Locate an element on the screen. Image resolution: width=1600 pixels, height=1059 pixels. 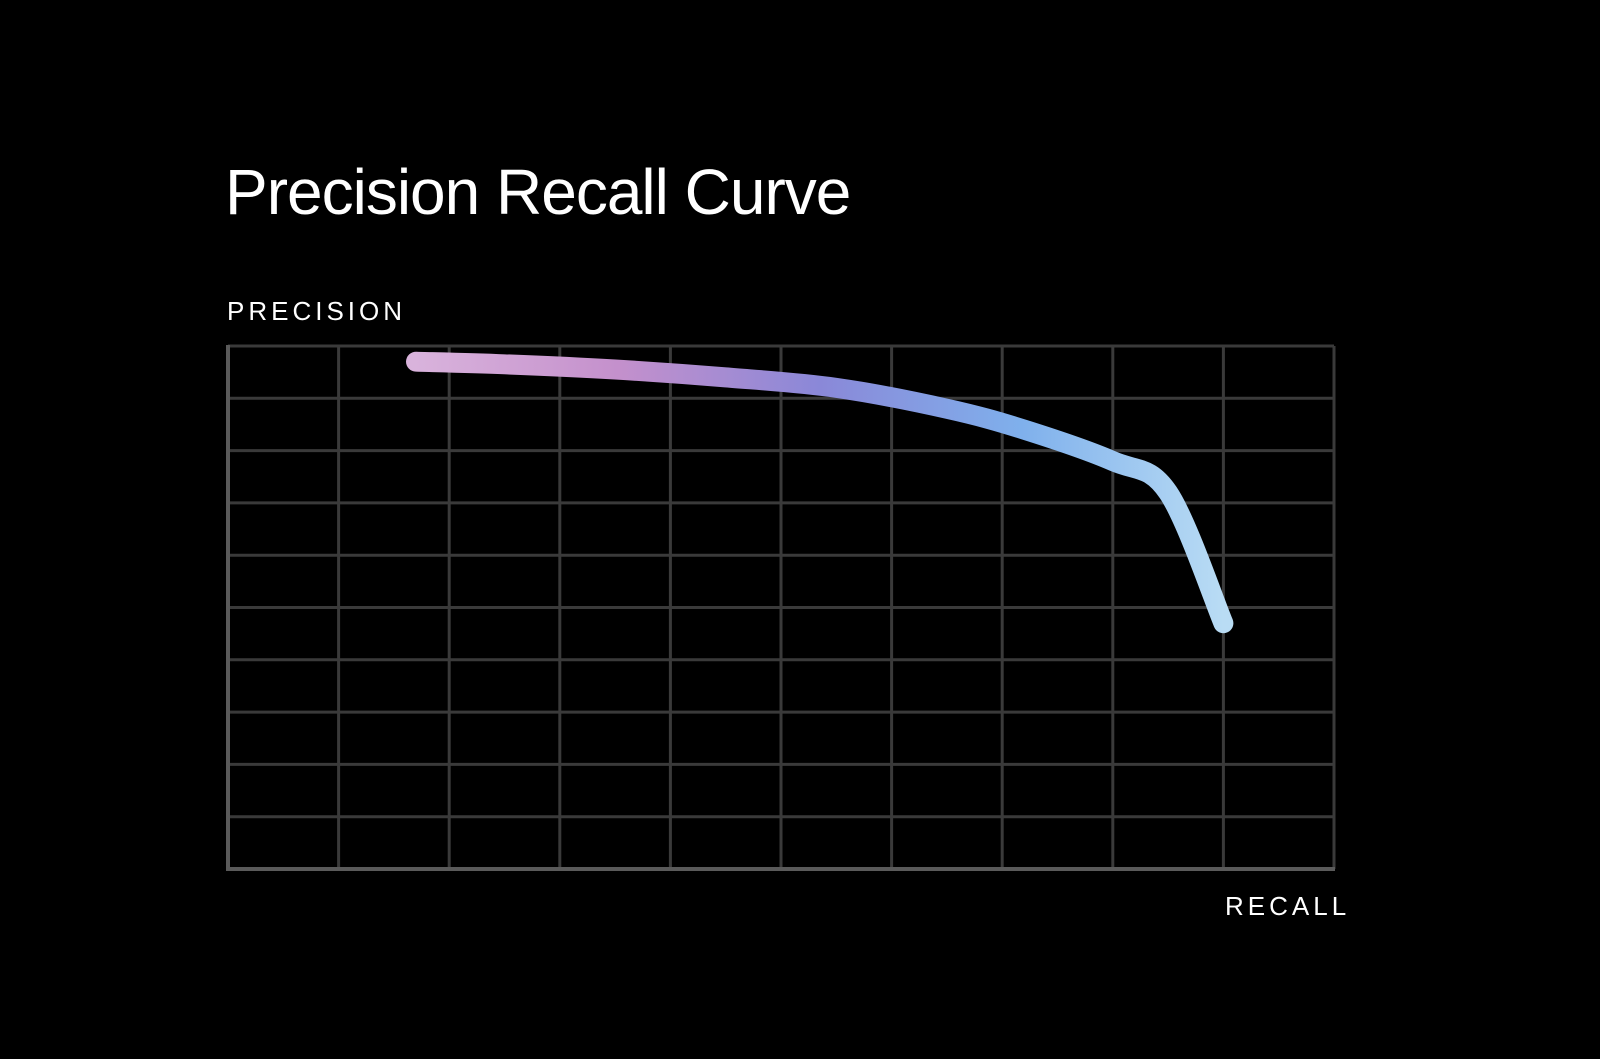
series is located at coordinates (820, 492).